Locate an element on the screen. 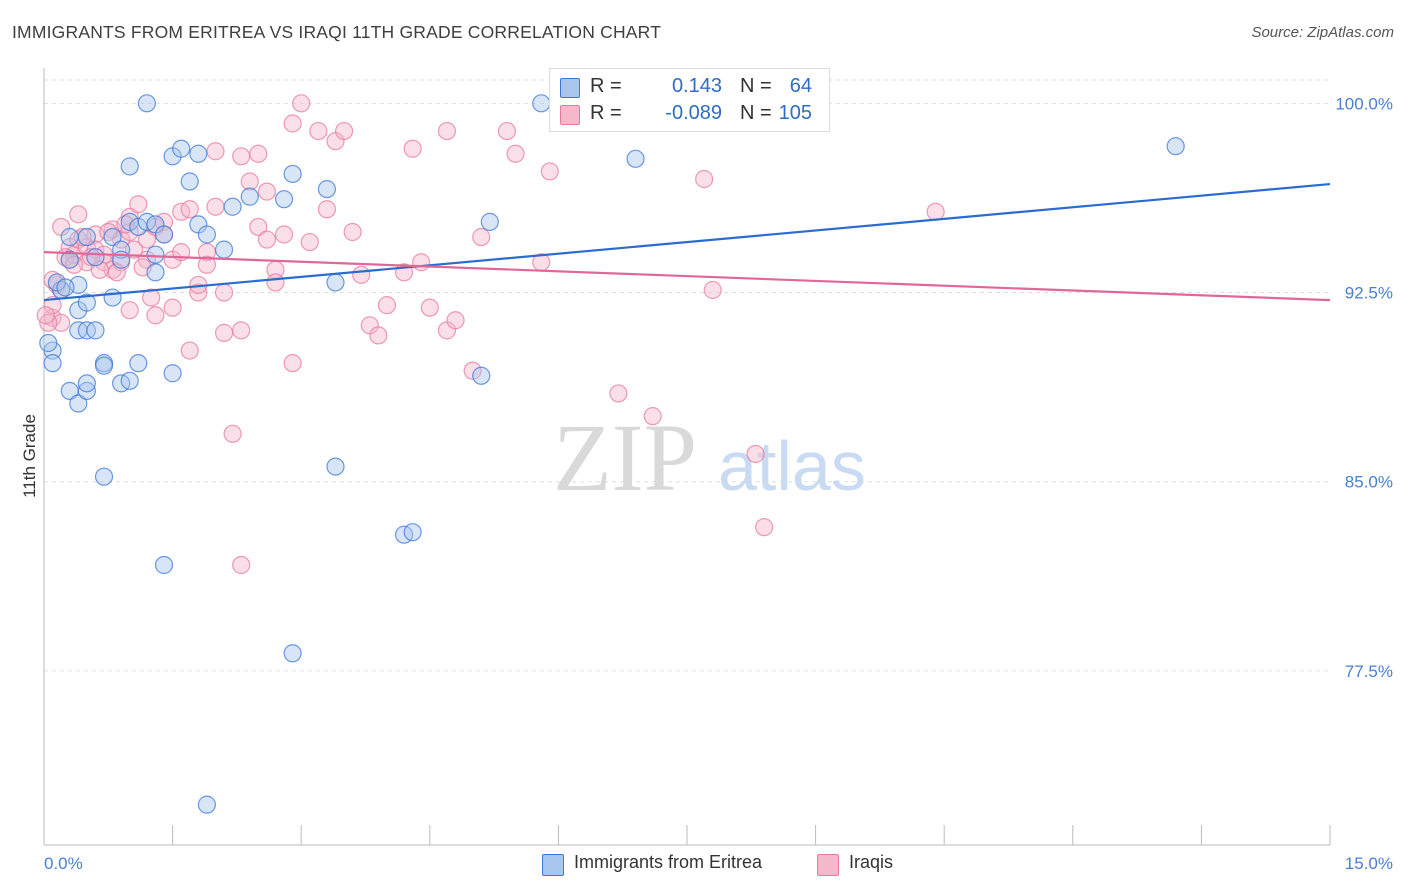 This screenshot has height=892, width=1406. x-ticks is located at coordinates (751, 835).